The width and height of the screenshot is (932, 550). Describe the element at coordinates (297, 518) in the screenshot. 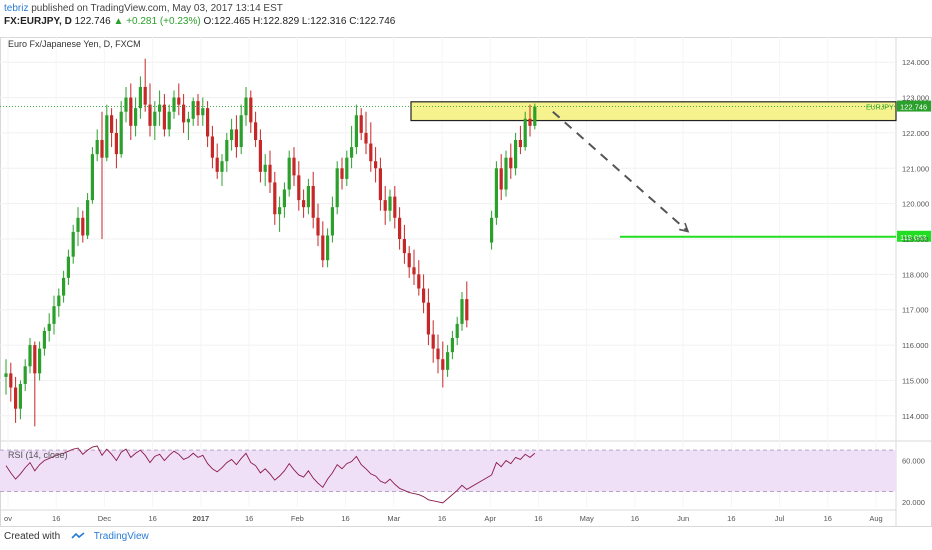

I see `time-tick-label: Feb` at that location.